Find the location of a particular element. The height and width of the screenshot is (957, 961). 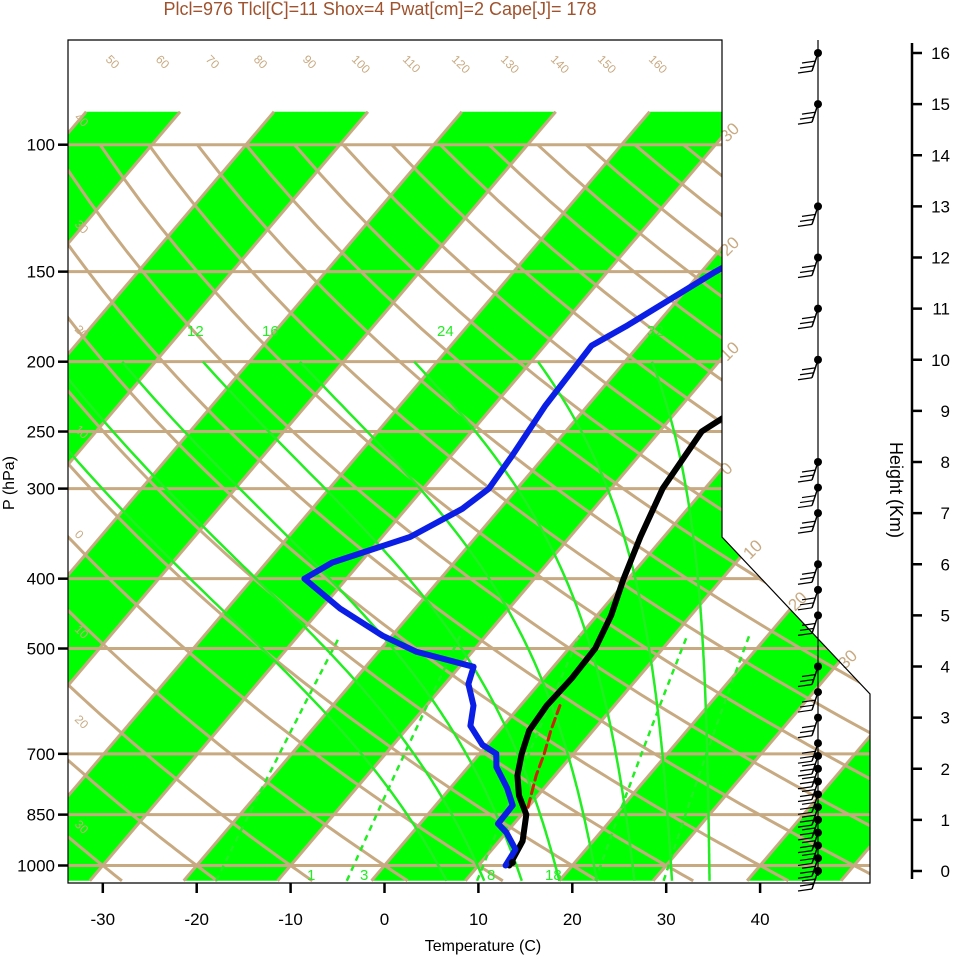

moist-adiabat-label: 16 is located at coordinates (270, 331).